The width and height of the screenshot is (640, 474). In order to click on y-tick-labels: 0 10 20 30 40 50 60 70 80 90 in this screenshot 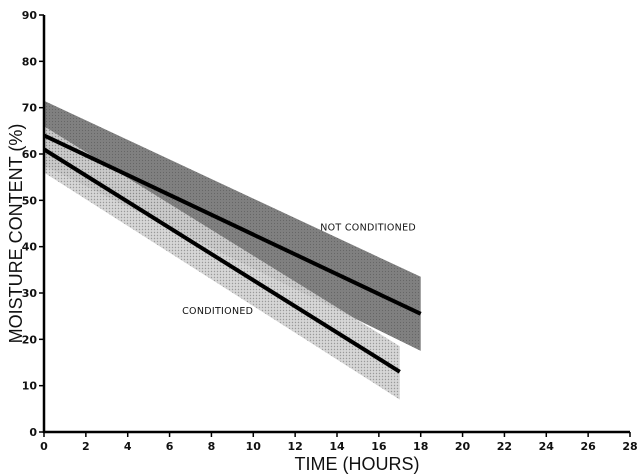, I will do `click(33, 224)`.